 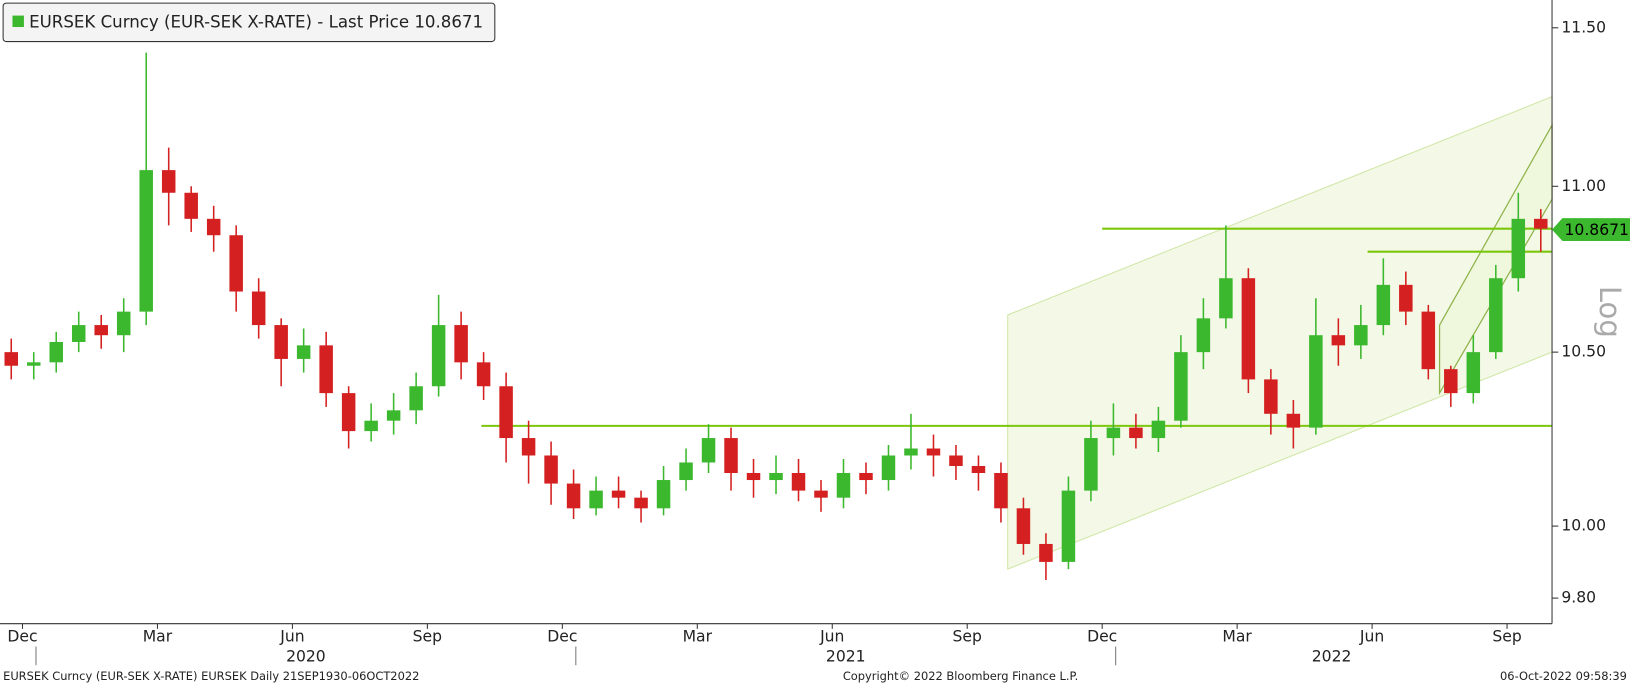 I want to click on y-tick-label: 10.50, so click(x=1583, y=352).